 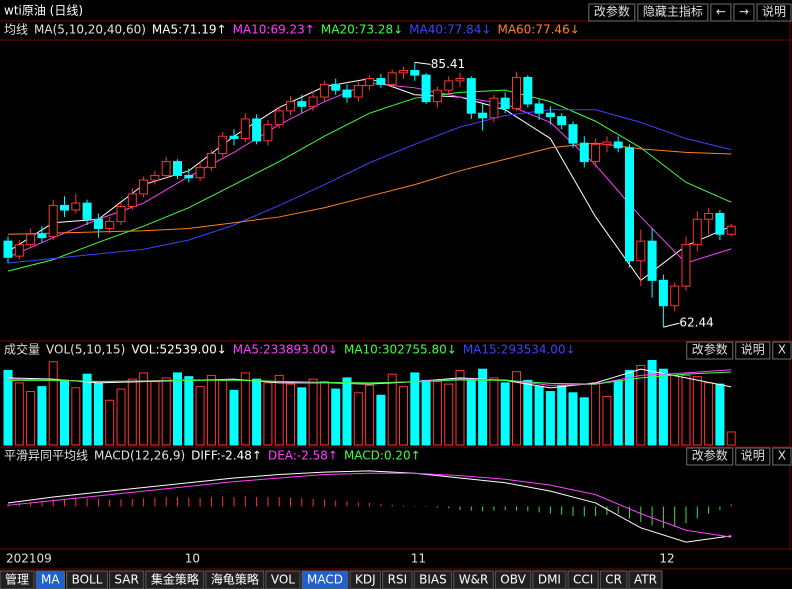 I want to click on tab-label: SAR, so click(x=126, y=580).